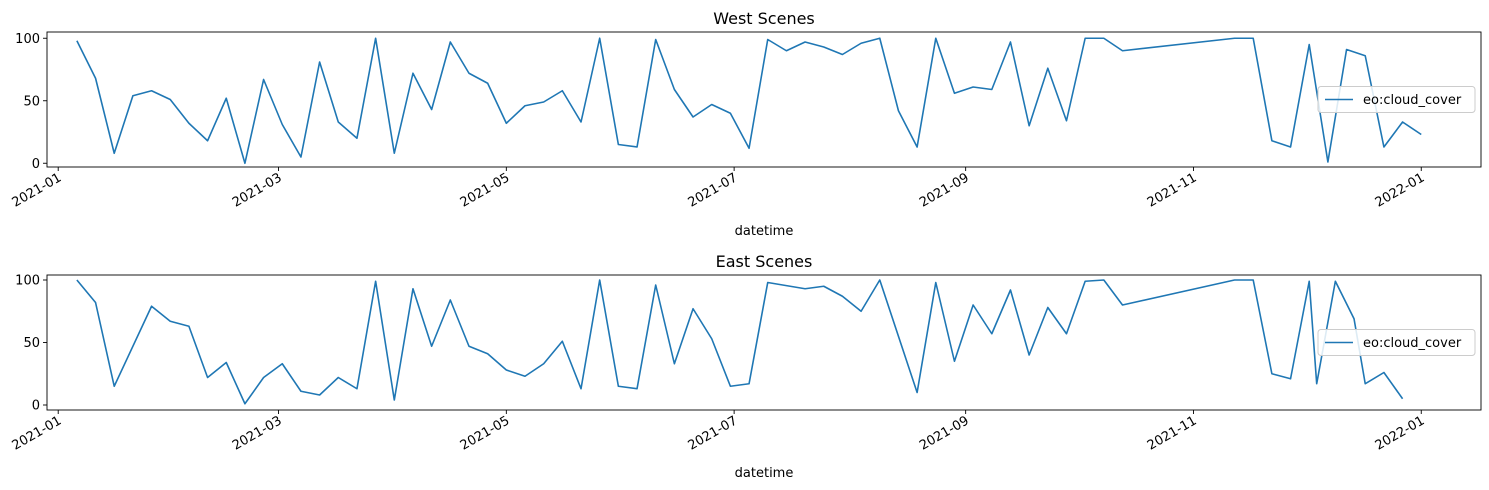  Describe the element at coordinates (764, 261) in the screenshot. I see `chart-title: East Scenes` at that location.